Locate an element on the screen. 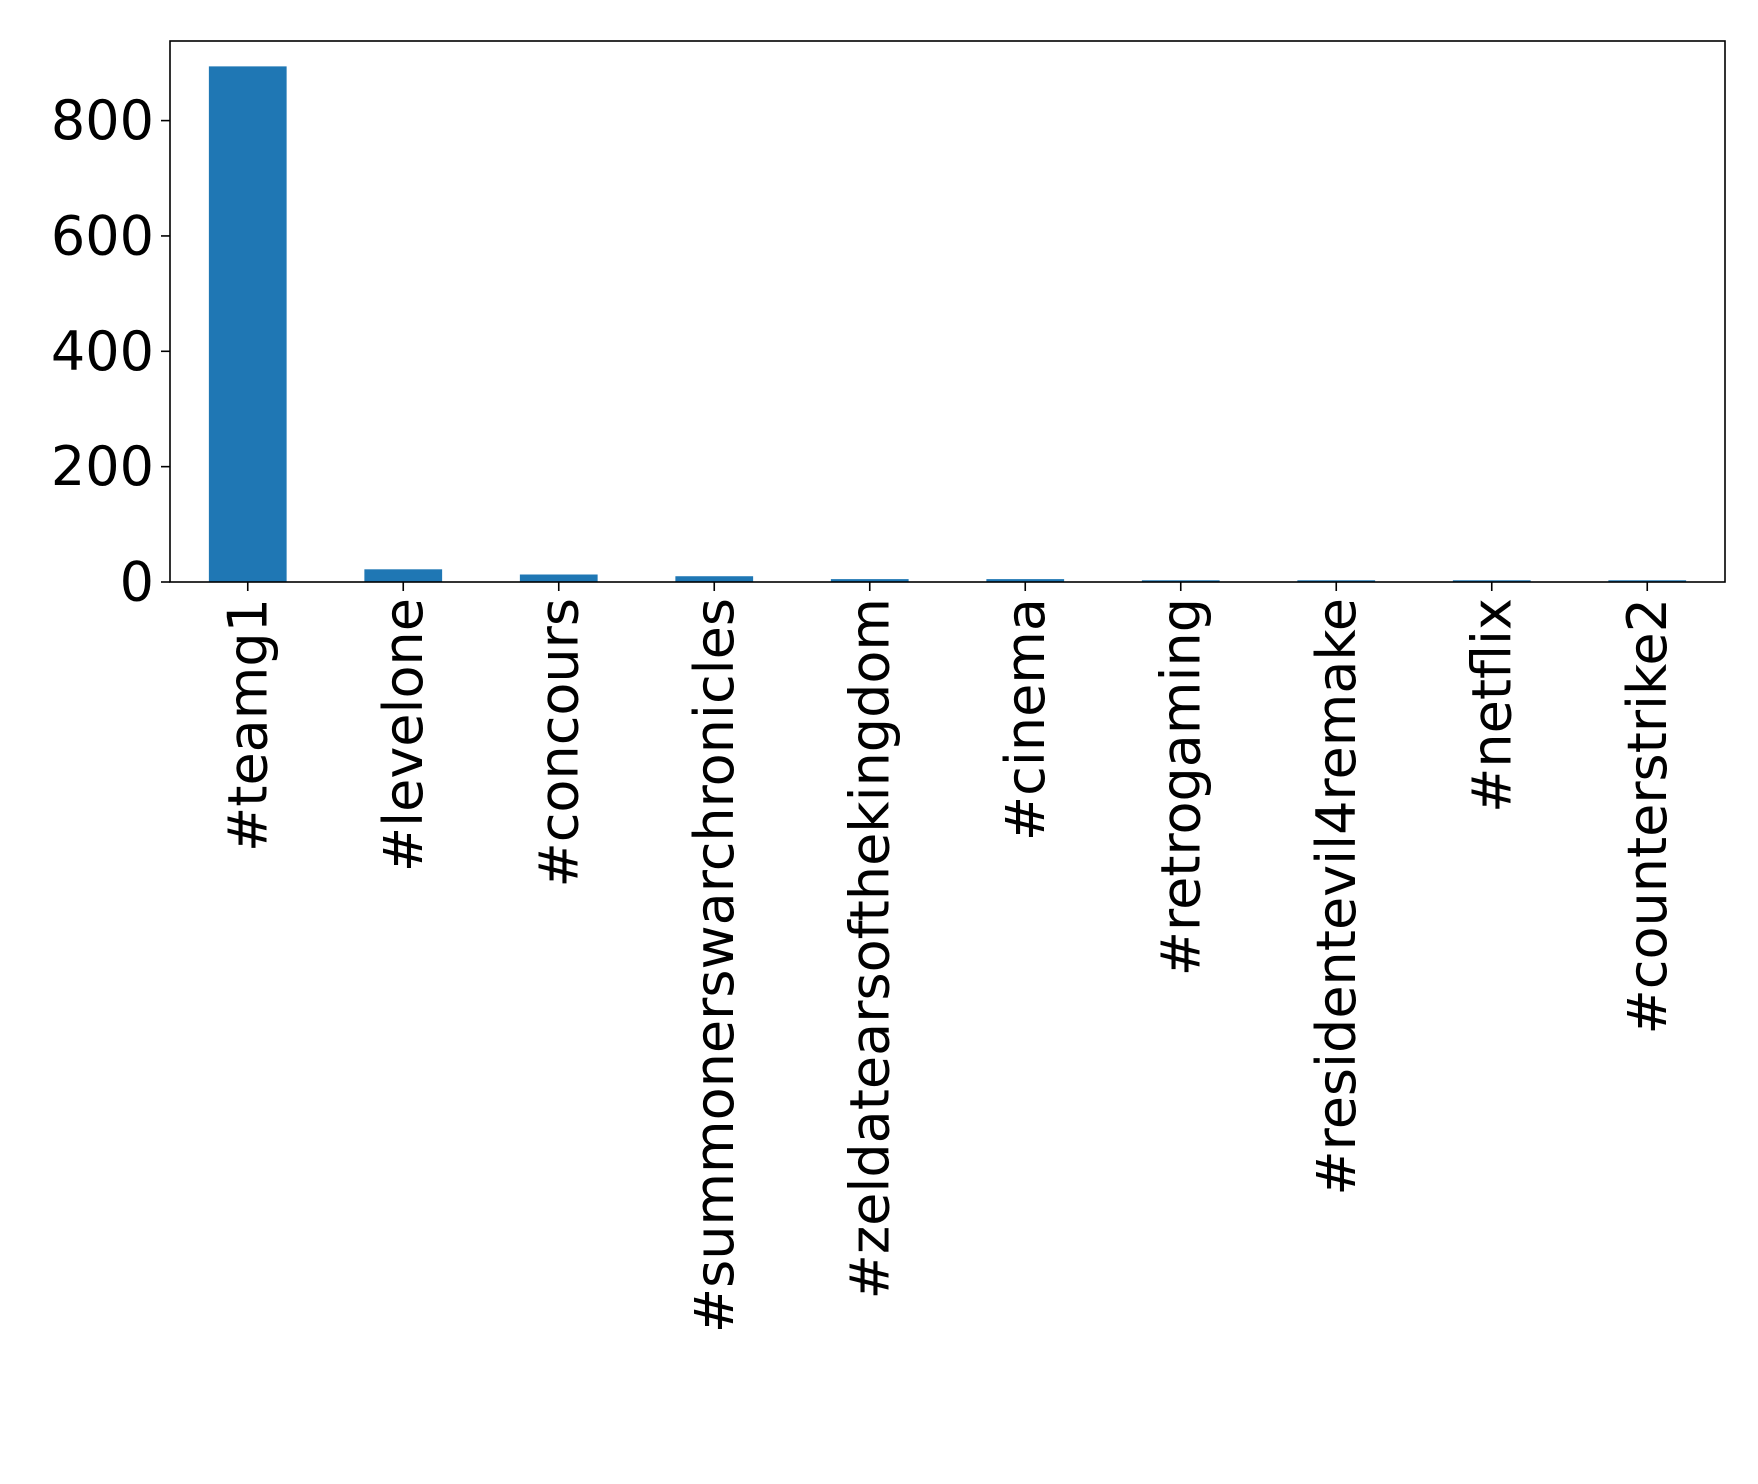  x-tick-label: #cinema is located at coordinates (1025, 719).